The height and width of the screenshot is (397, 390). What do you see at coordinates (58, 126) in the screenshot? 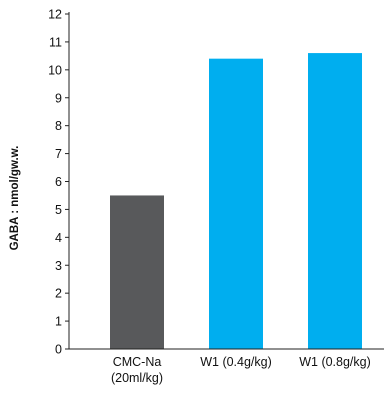
I see `y-tick-label: 8` at bounding box center [58, 126].